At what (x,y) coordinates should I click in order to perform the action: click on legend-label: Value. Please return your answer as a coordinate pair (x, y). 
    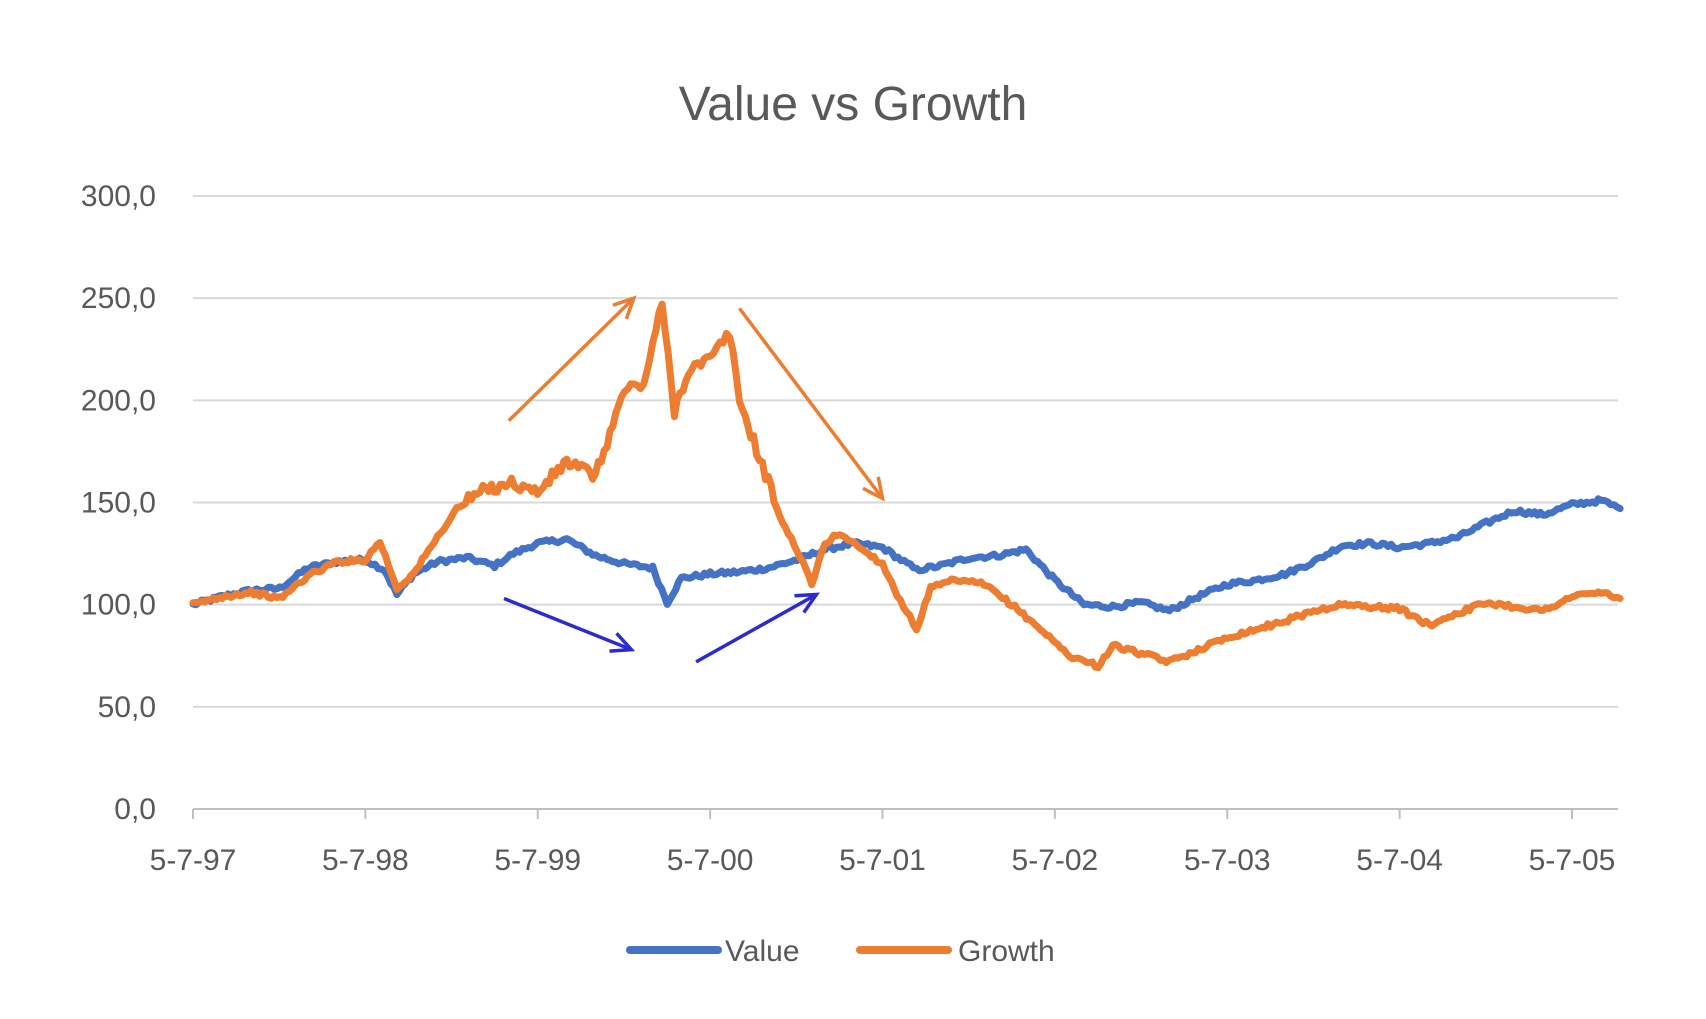
    Looking at the image, I should click on (762, 951).